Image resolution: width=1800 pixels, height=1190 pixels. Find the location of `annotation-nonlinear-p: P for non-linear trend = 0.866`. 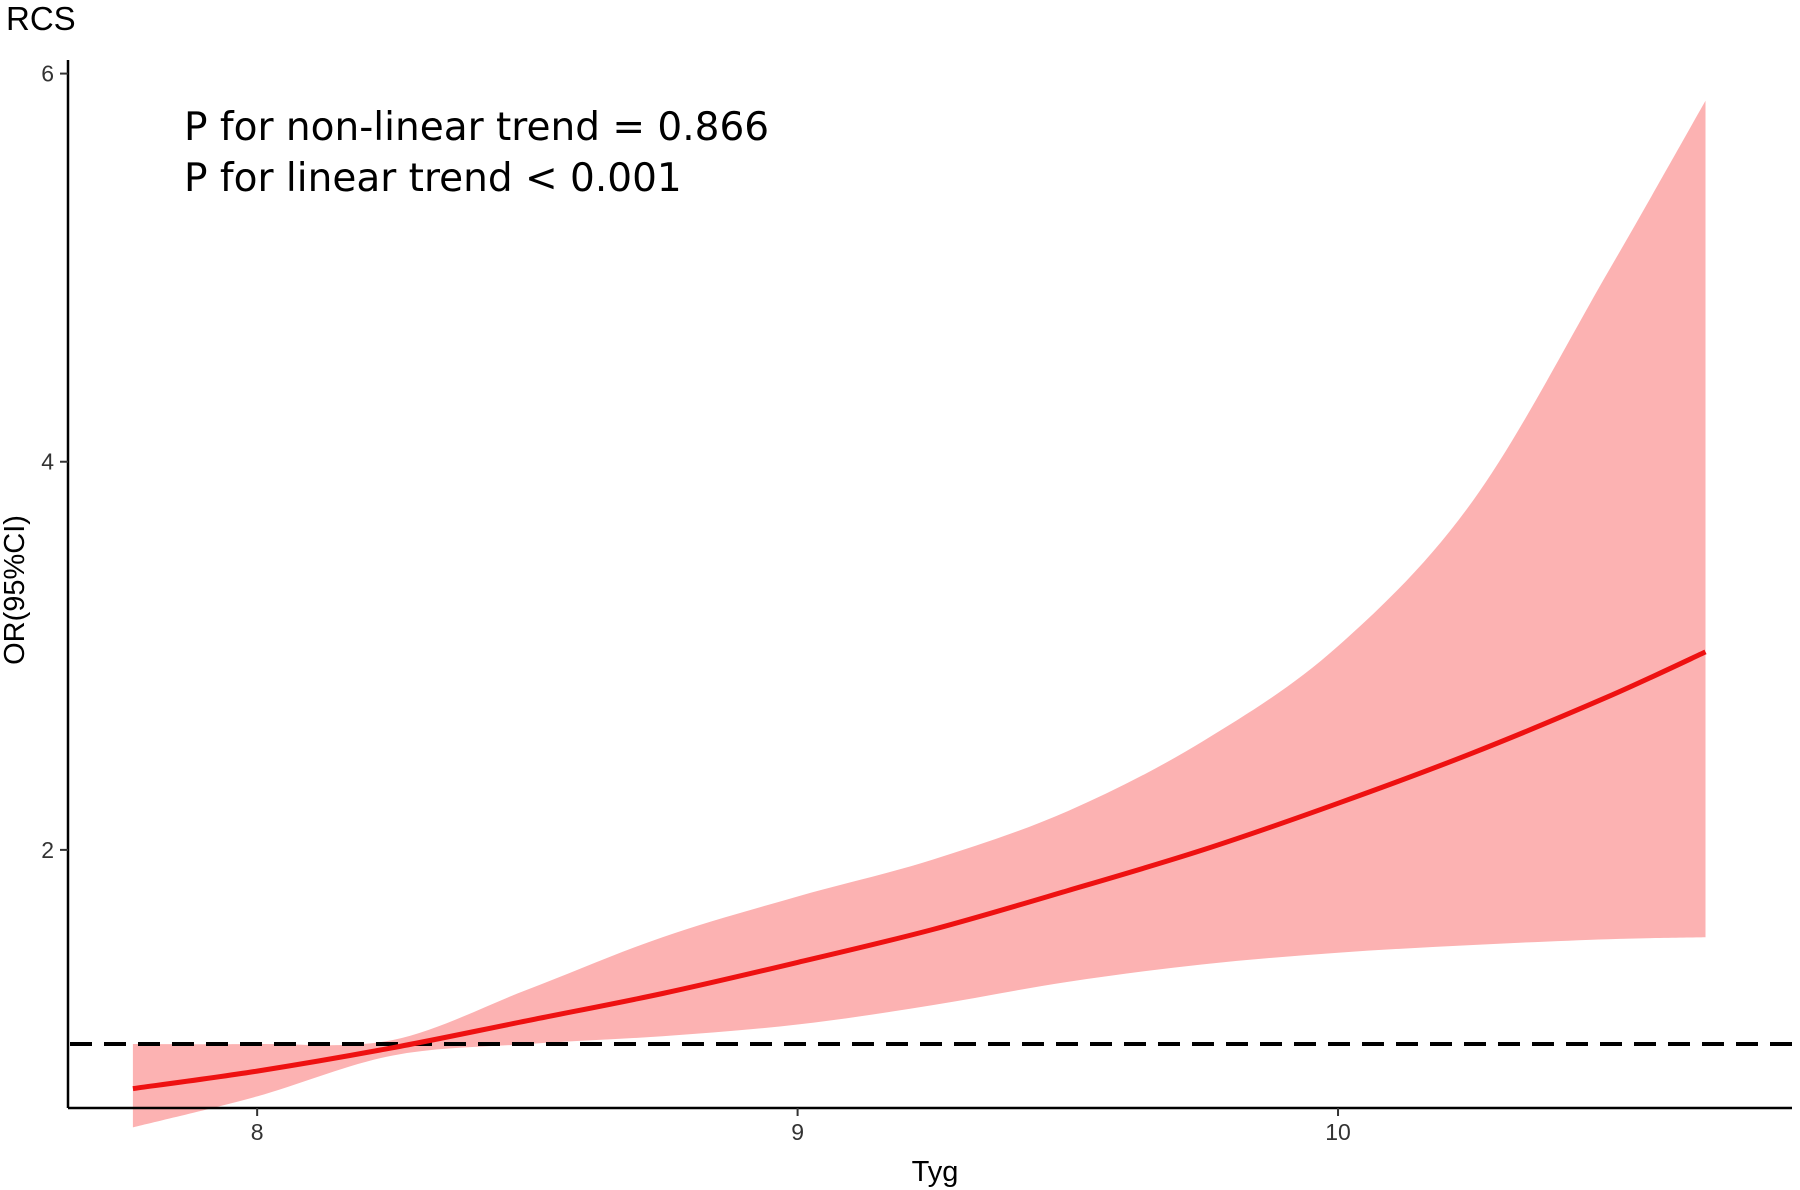

annotation-nonlinear-p: P for non-linear trend = 0.866 is located at coordinates (476, 127).